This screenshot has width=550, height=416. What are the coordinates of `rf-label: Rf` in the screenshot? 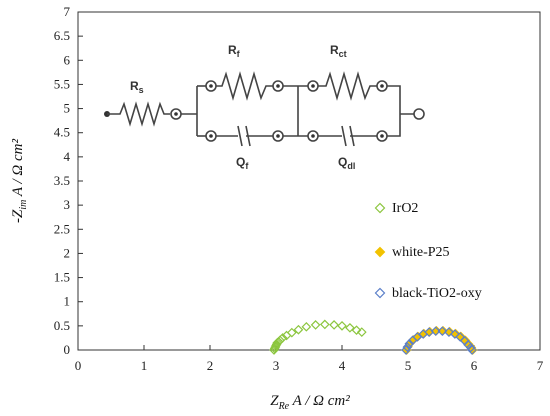 It's located at (234, 51).